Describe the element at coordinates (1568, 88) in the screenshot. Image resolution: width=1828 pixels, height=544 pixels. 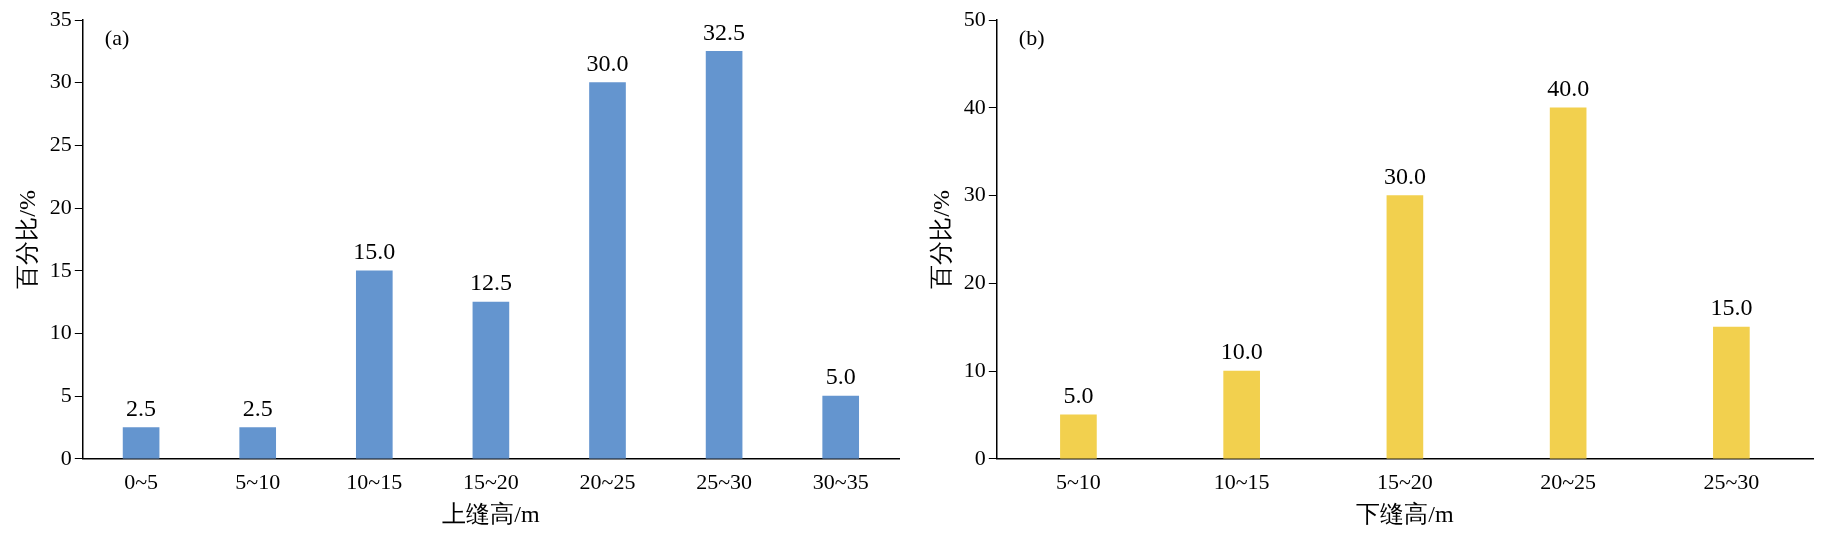
I see `data-label: 40.0` at that location.